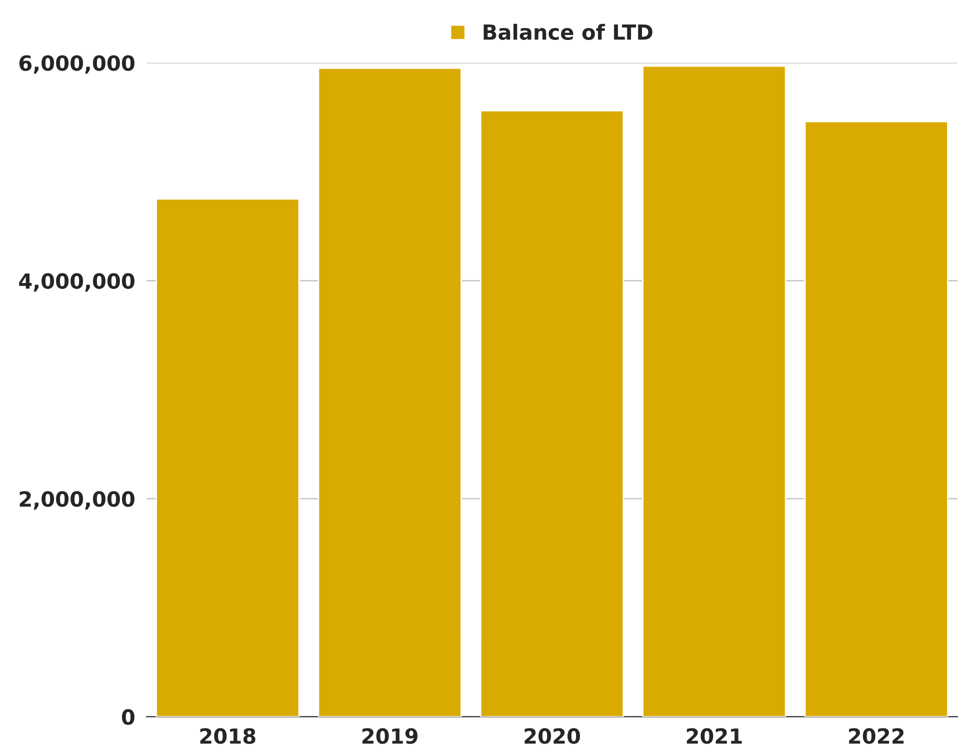 This screenshot has height=756, width=977. Describe the element at coordinates (77, 500) in the screenshot. I see `y-tick-label: 2,000,000` at that location.